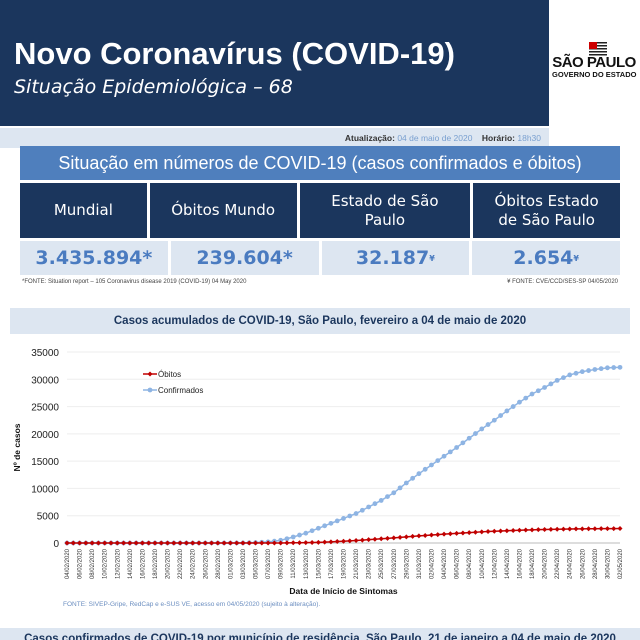  Describe the element at coordinates (594, 62) in the screenshot. I see `logo-line1: SÃO PAULO` at that location.